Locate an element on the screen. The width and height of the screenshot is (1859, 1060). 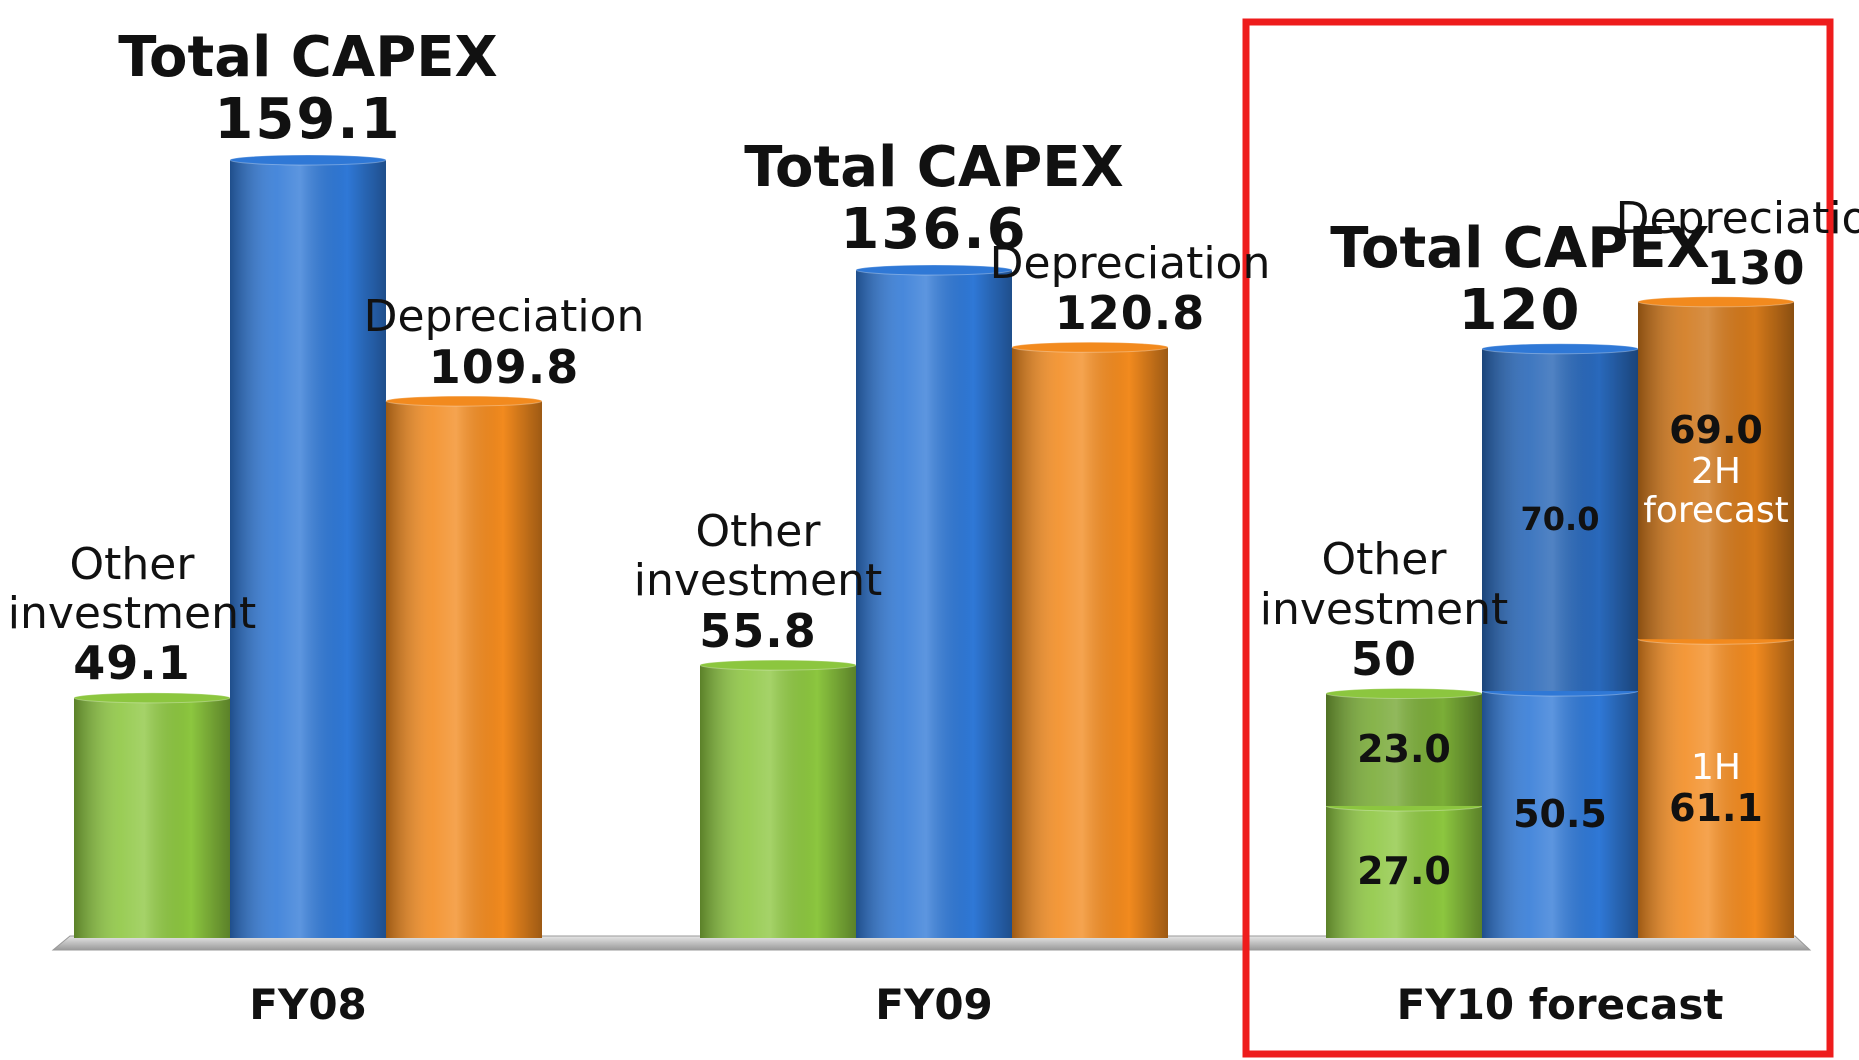
value-label: 159.1 is located at coordinates (308, 120).